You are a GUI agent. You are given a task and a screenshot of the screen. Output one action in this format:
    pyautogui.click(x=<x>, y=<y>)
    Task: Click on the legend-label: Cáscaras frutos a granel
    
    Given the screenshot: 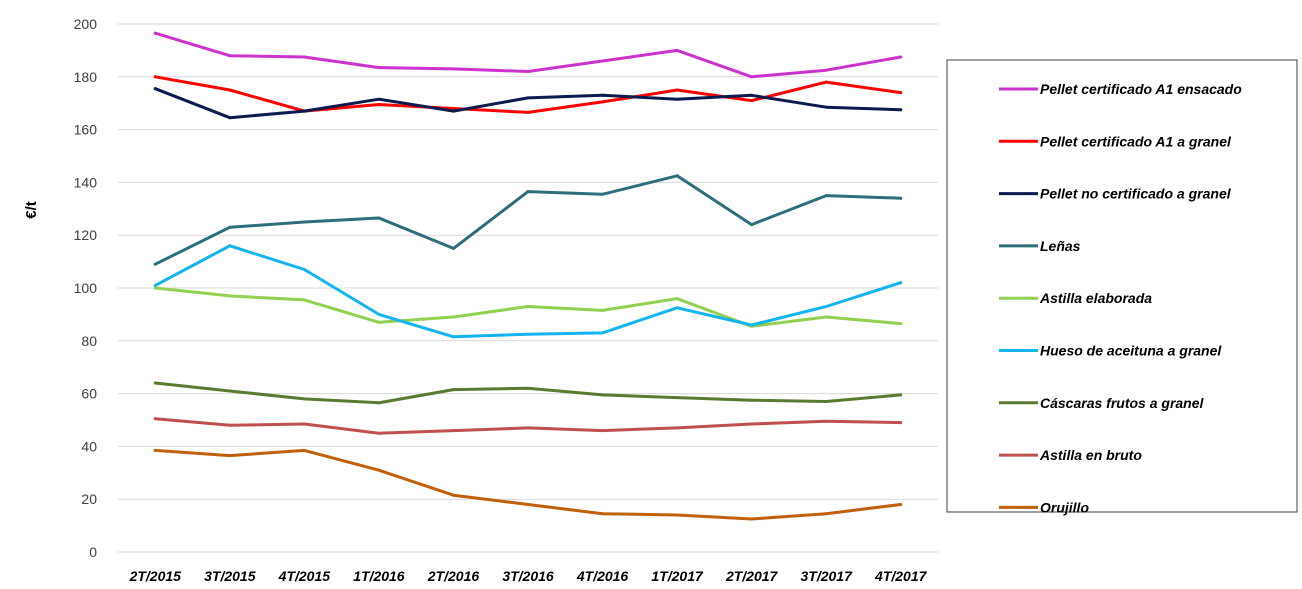 What is the action you would take?
    pyautogui.click(x=1122, y=403)
    